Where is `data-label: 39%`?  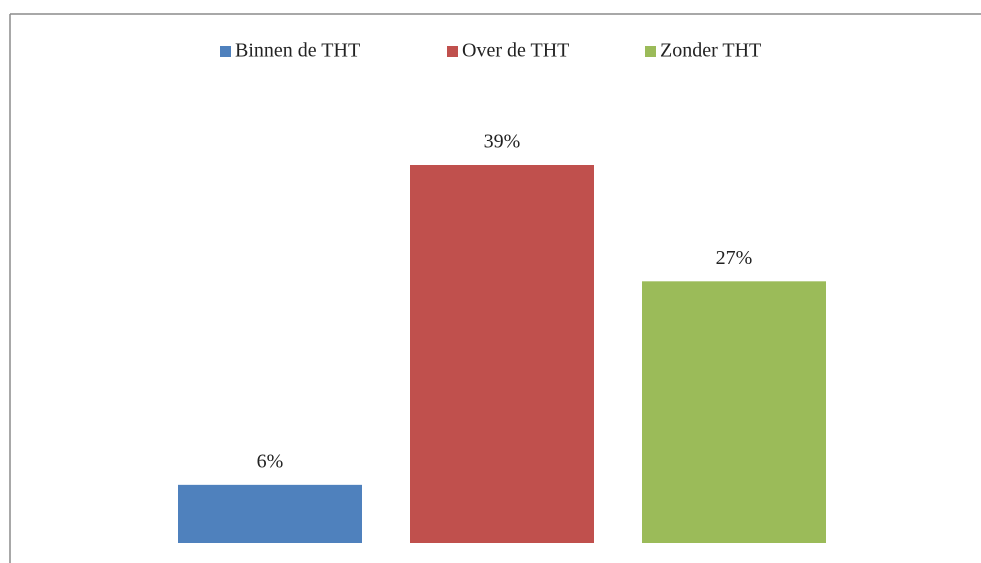 data-label: 39% is located at coordinates (502, 142).